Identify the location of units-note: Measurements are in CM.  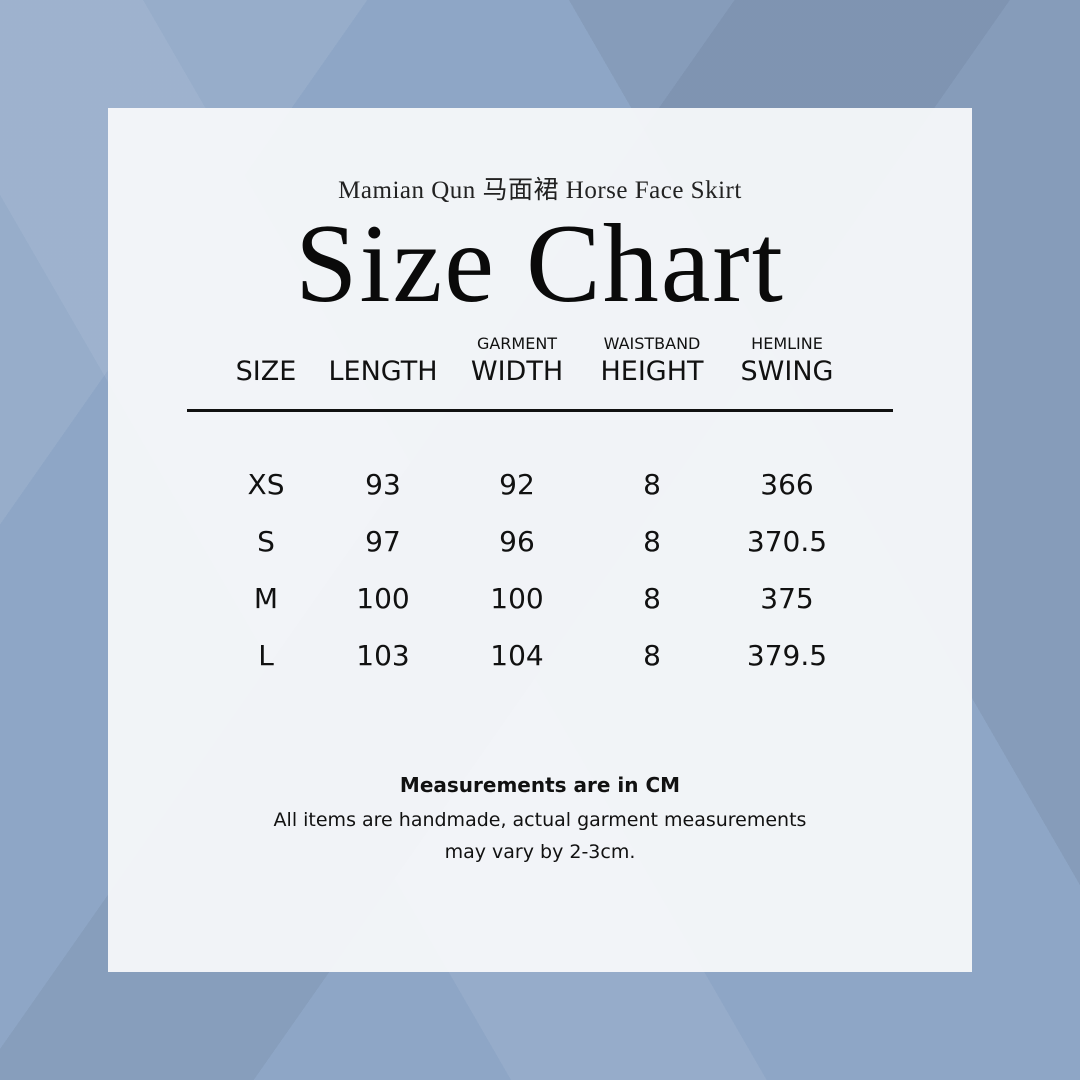
(540, 785).